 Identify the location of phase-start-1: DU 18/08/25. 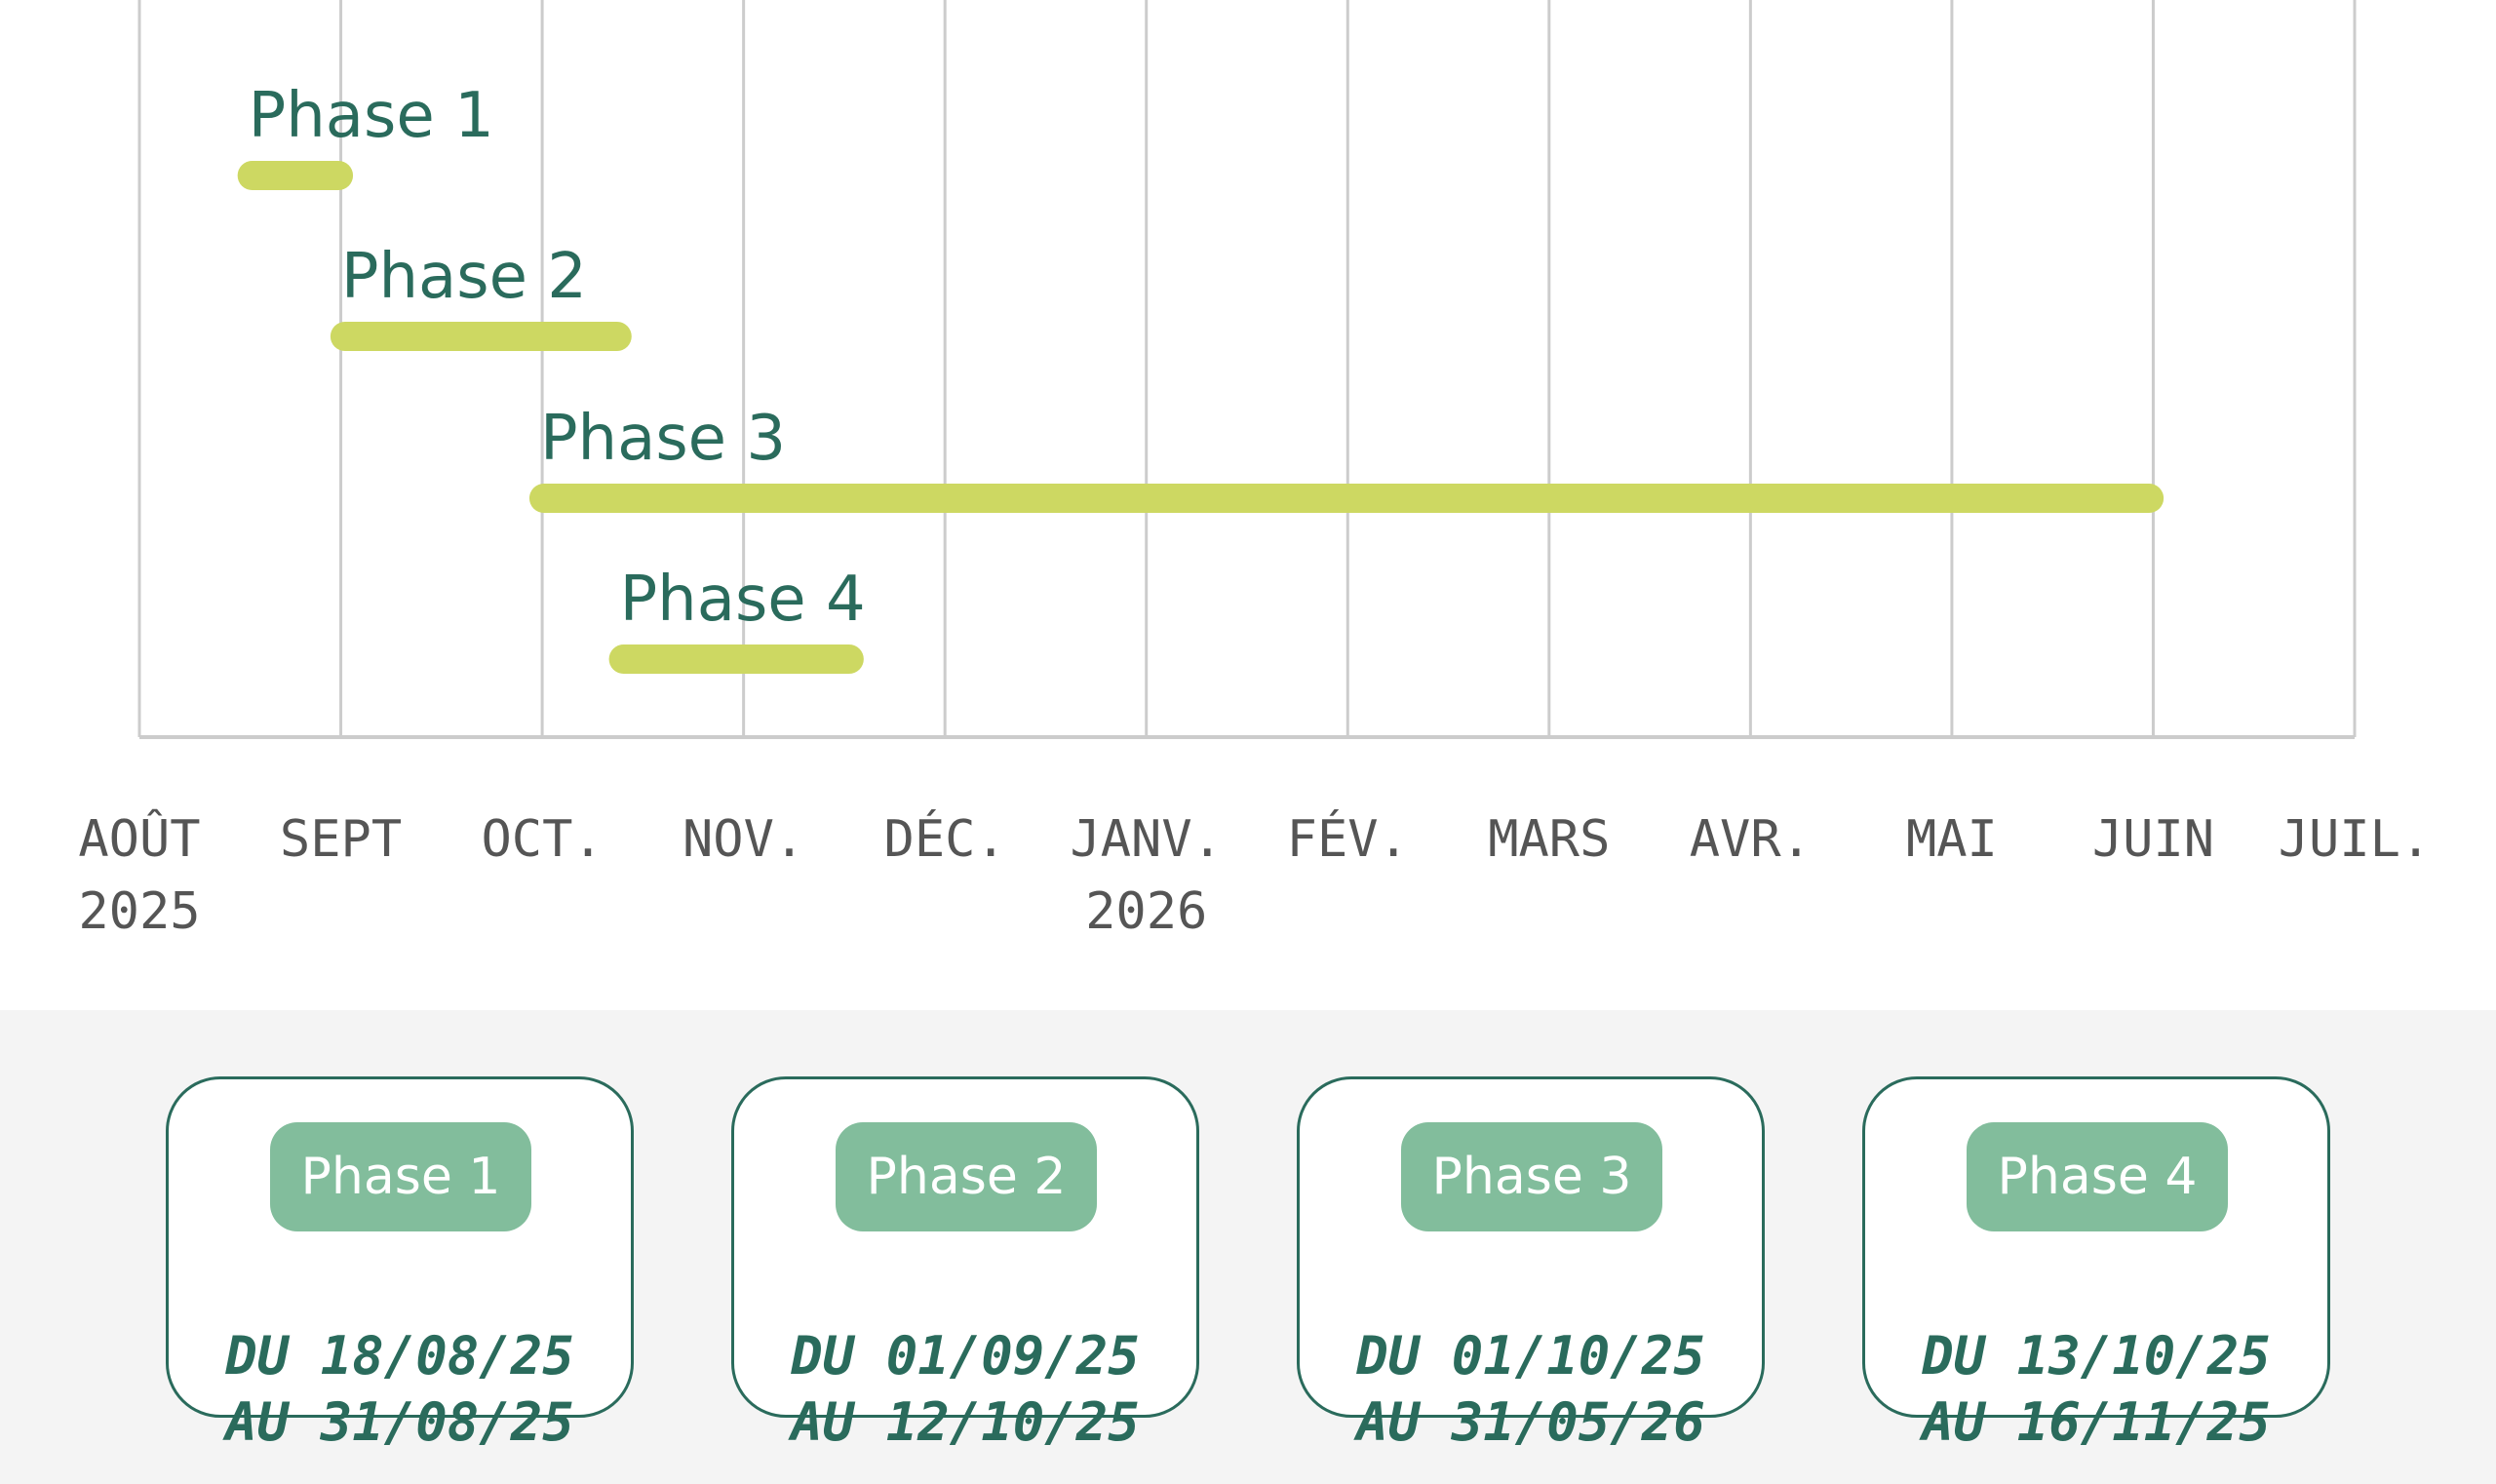
(399, 1355).